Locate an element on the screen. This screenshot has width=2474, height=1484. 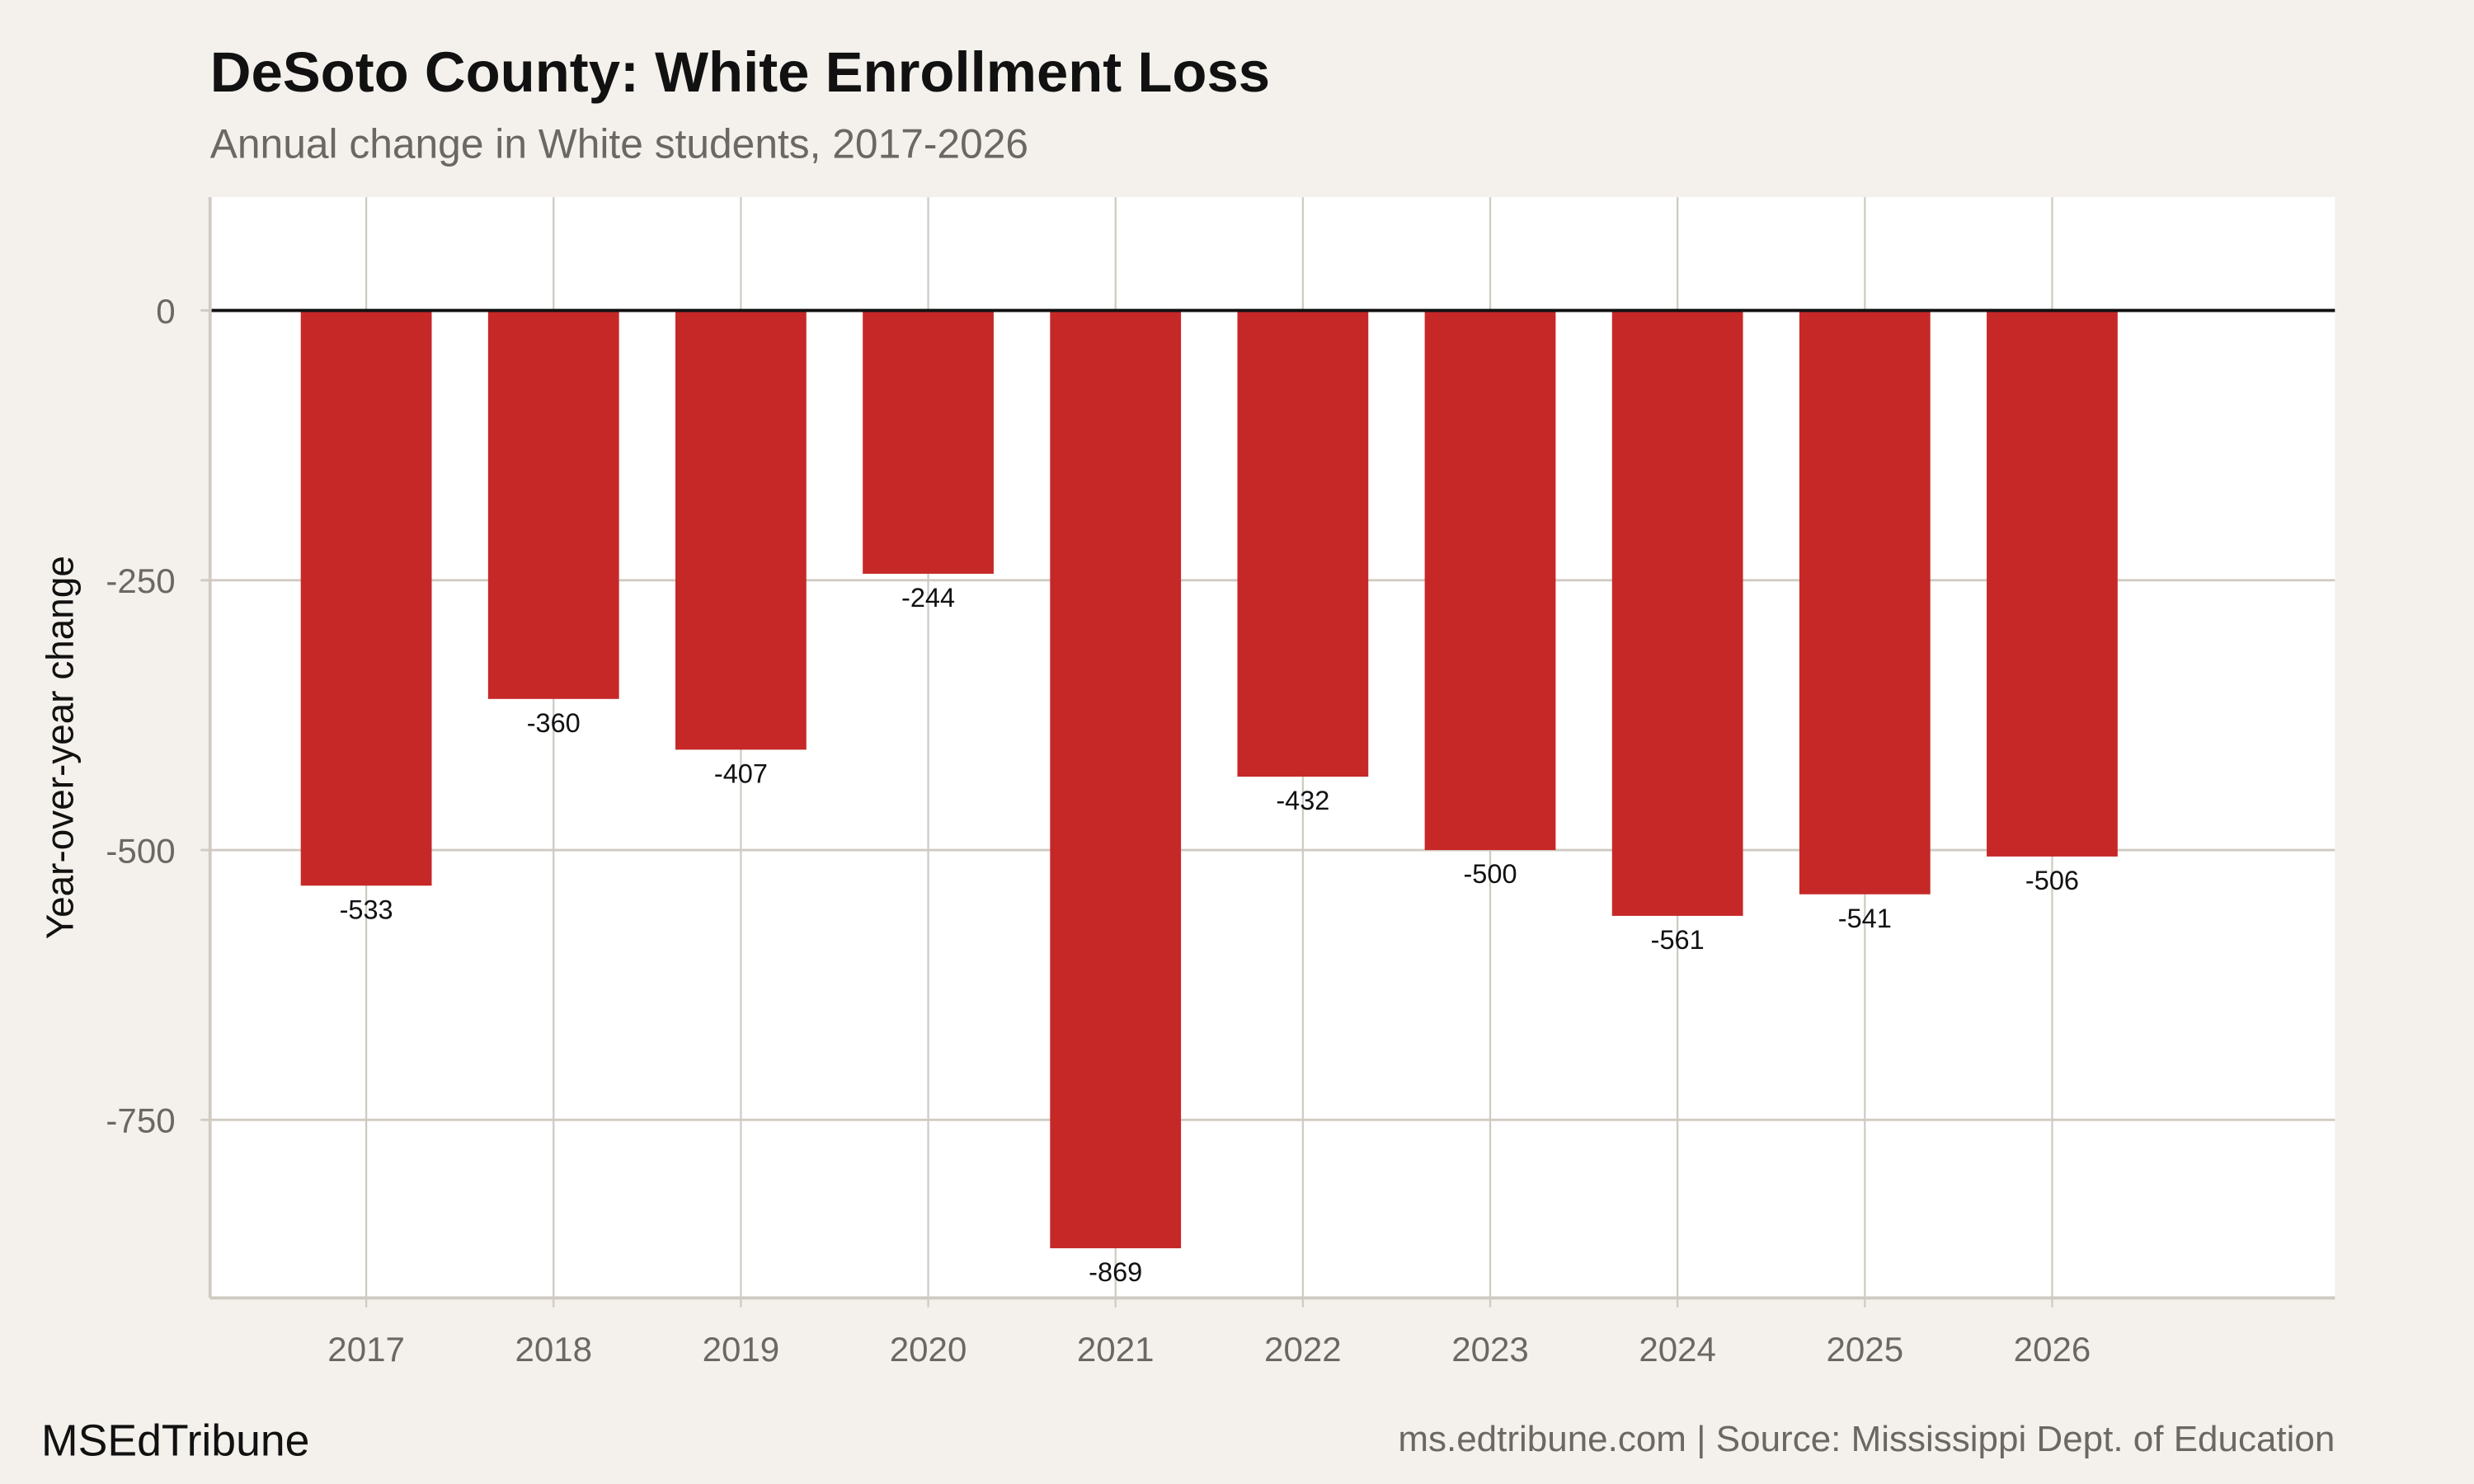
data-label-2025: -541 is located at coordinates (1865, 919).